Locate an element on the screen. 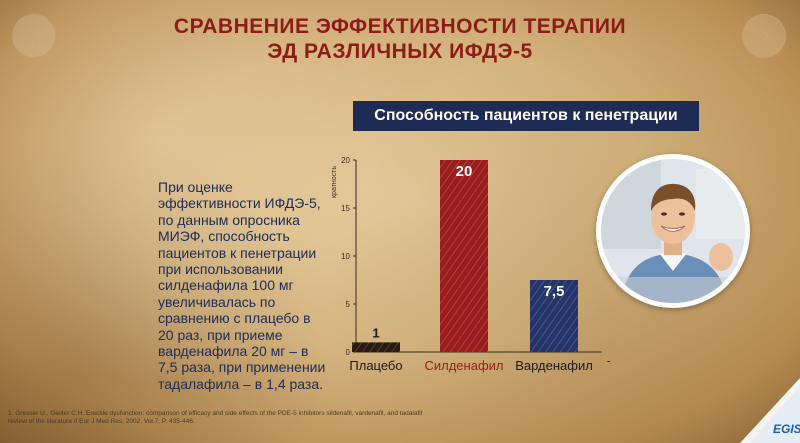  bar-value-label: 20 is located at coordinates (464, 171).